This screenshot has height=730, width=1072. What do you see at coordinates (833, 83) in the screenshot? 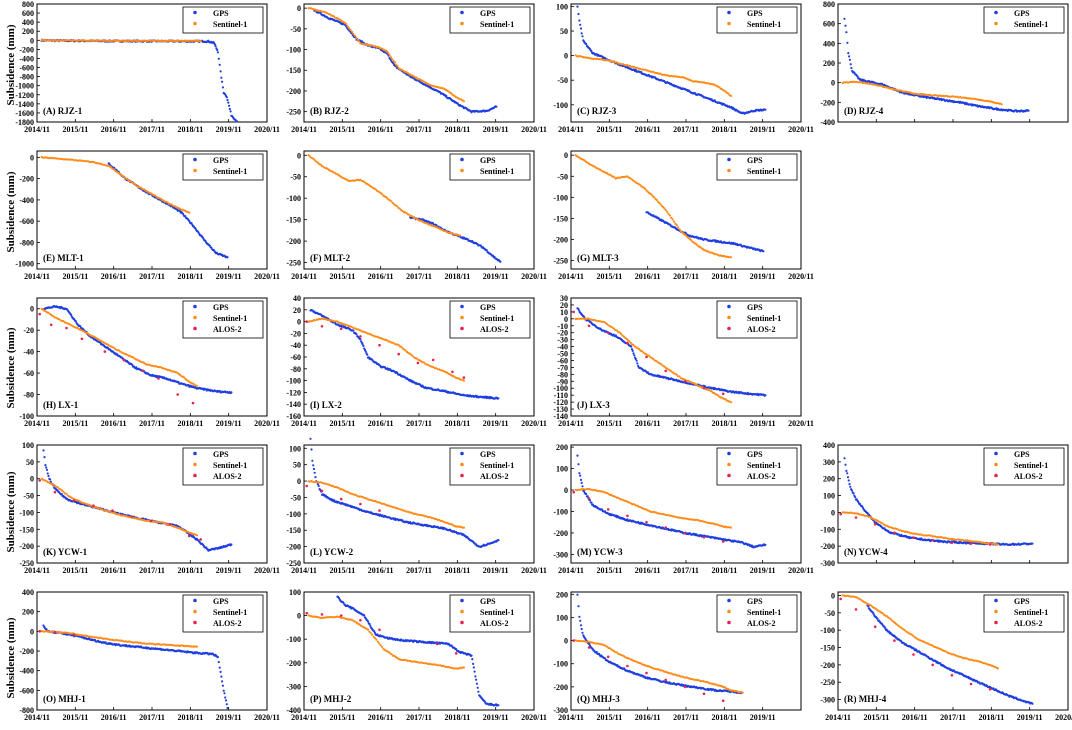
I see `y-tick-label: 0` at bounding box center [833, 83].